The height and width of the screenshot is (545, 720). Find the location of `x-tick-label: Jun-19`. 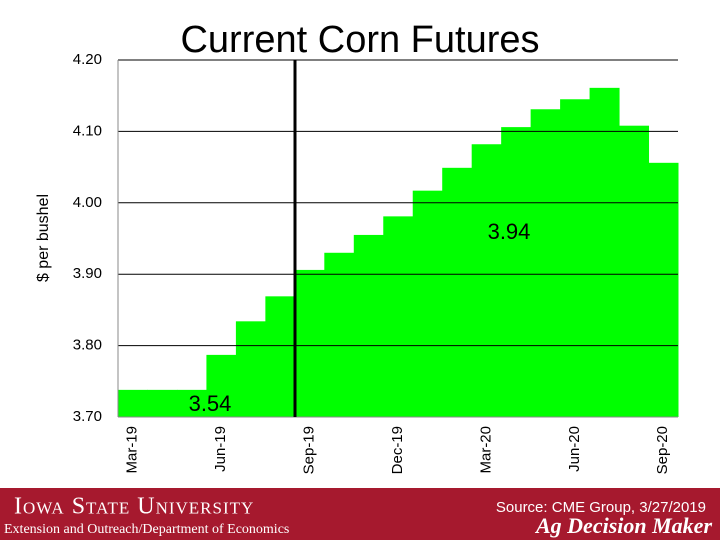

x-tick-label: Jun-19 is located at coordinates (220, 449).